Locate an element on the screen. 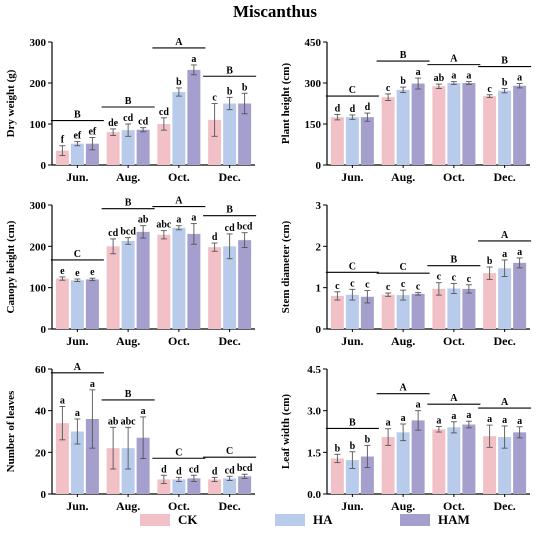  panel4-y-tick-label: 0 is located at coordinates (319, 330).